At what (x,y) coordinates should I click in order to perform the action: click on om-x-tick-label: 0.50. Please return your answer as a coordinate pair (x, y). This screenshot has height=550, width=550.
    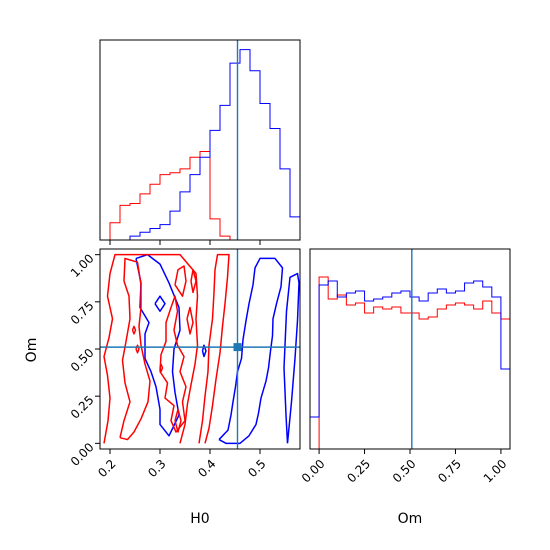
    Looking at the image, I should click on (404, 471).